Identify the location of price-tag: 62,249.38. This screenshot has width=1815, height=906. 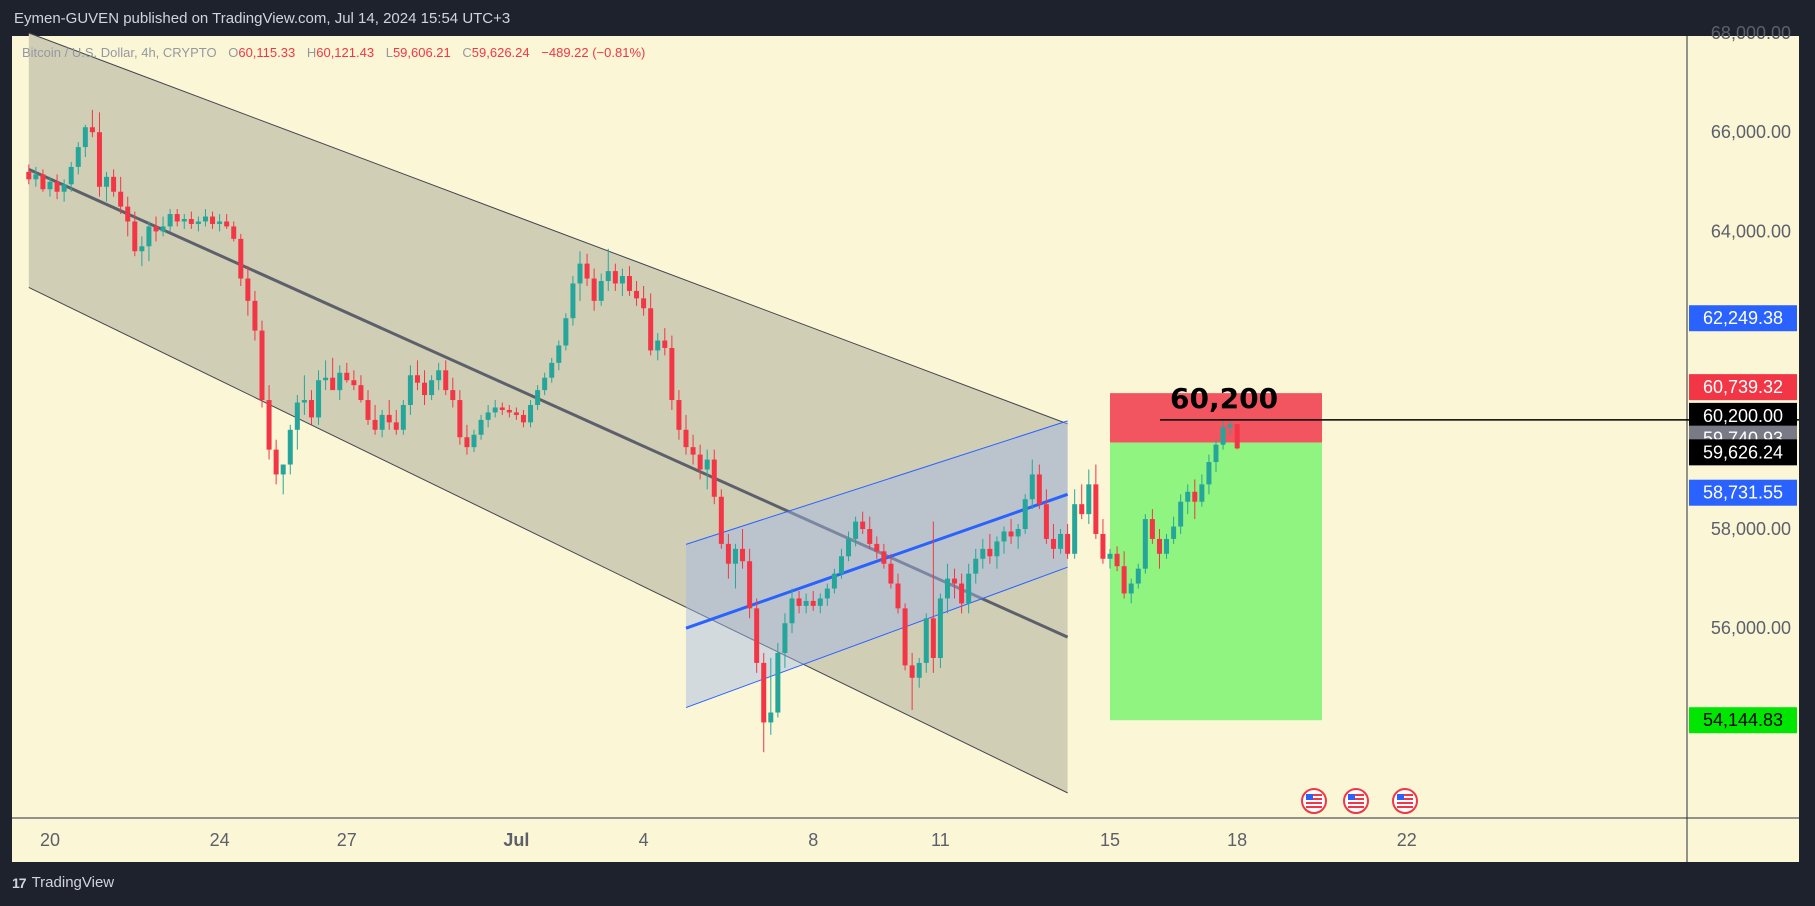
(1743, 318).